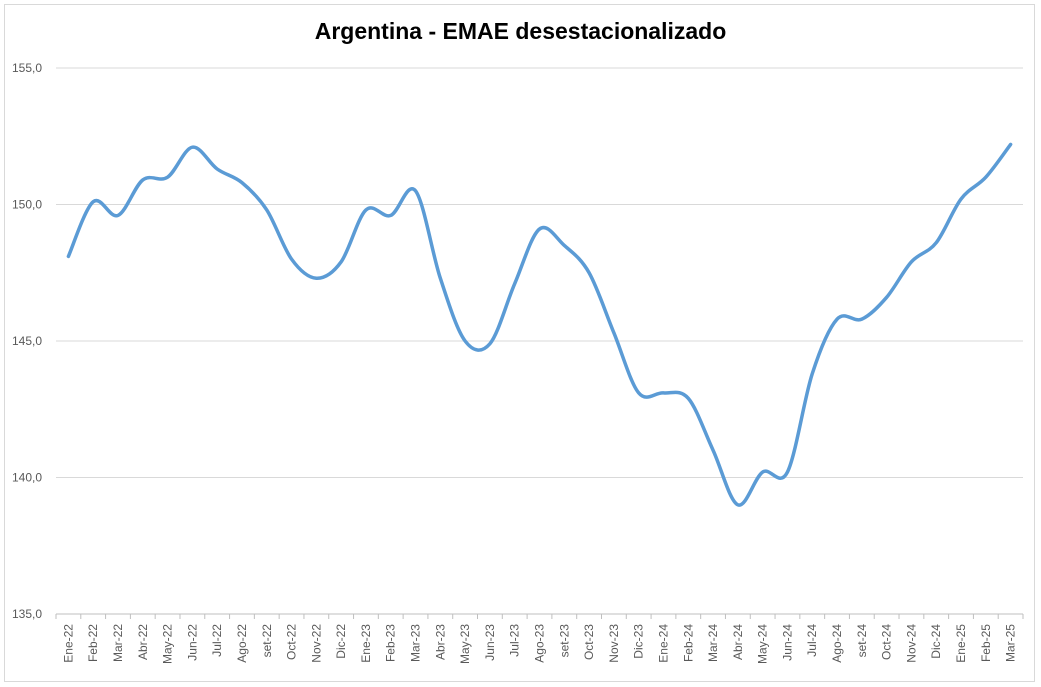 This screenshot has height=687, width=1041. I want to click on x-tick-label: Feb-23, so click(391, 643).